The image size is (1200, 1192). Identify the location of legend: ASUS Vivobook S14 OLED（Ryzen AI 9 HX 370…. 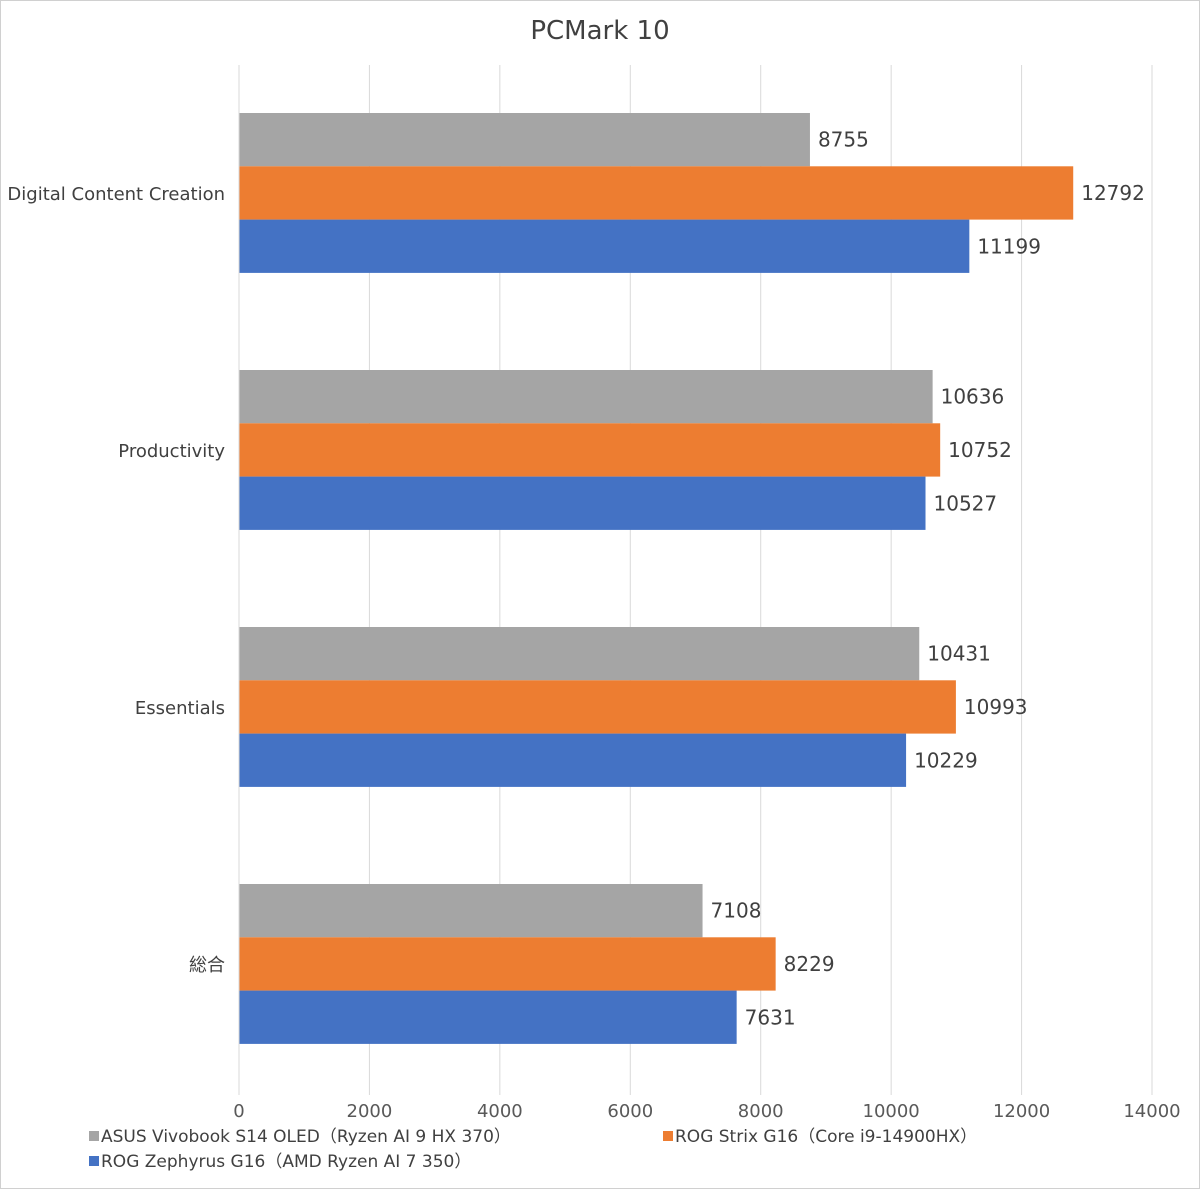
(533, 1149).